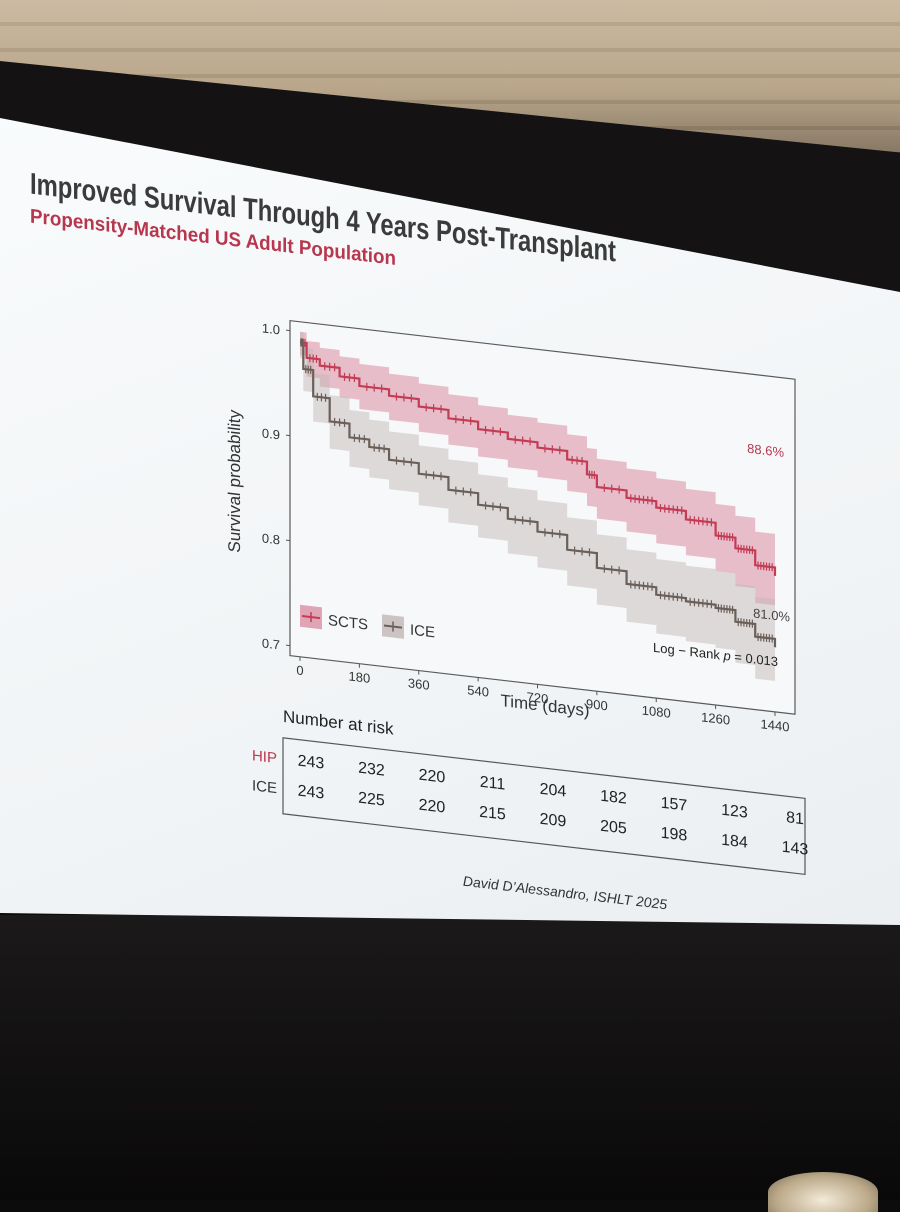  I want to click on y-axis-ticks: 0.7 0.8 0.9 1.0, so click(276, 486).